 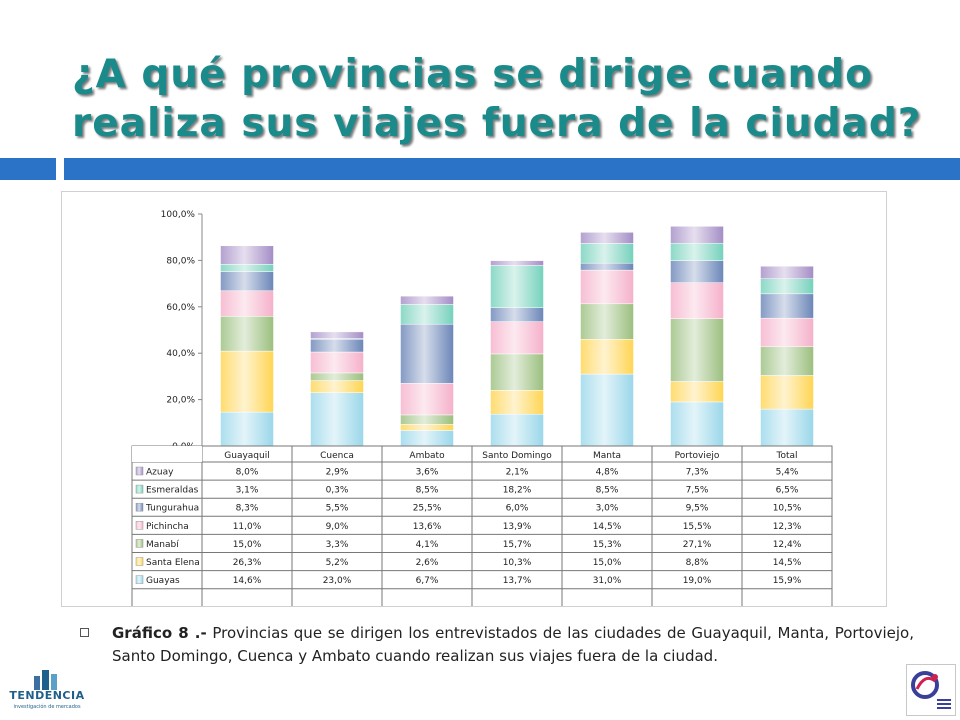 What do you see at coordinates (517, 509) in the screenshot?
I see `data-label: 6,0%` at bounding box center [517, 509].